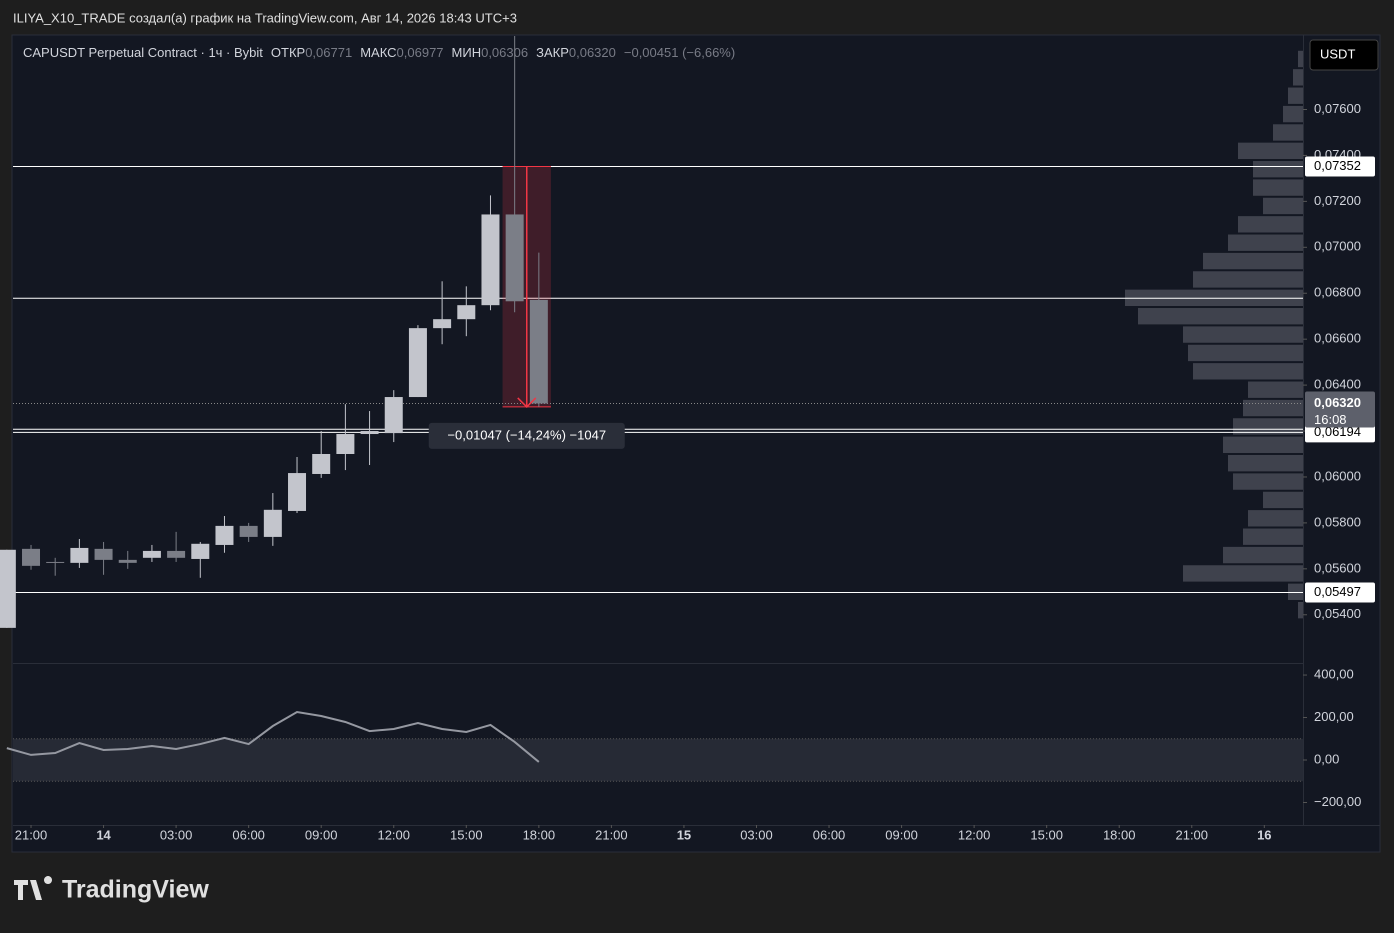 The image size is (1394, 933). Describe the element at coordinates (1337, 402) in the screenshot. I see `last-price-label: 0,06320` at that location.